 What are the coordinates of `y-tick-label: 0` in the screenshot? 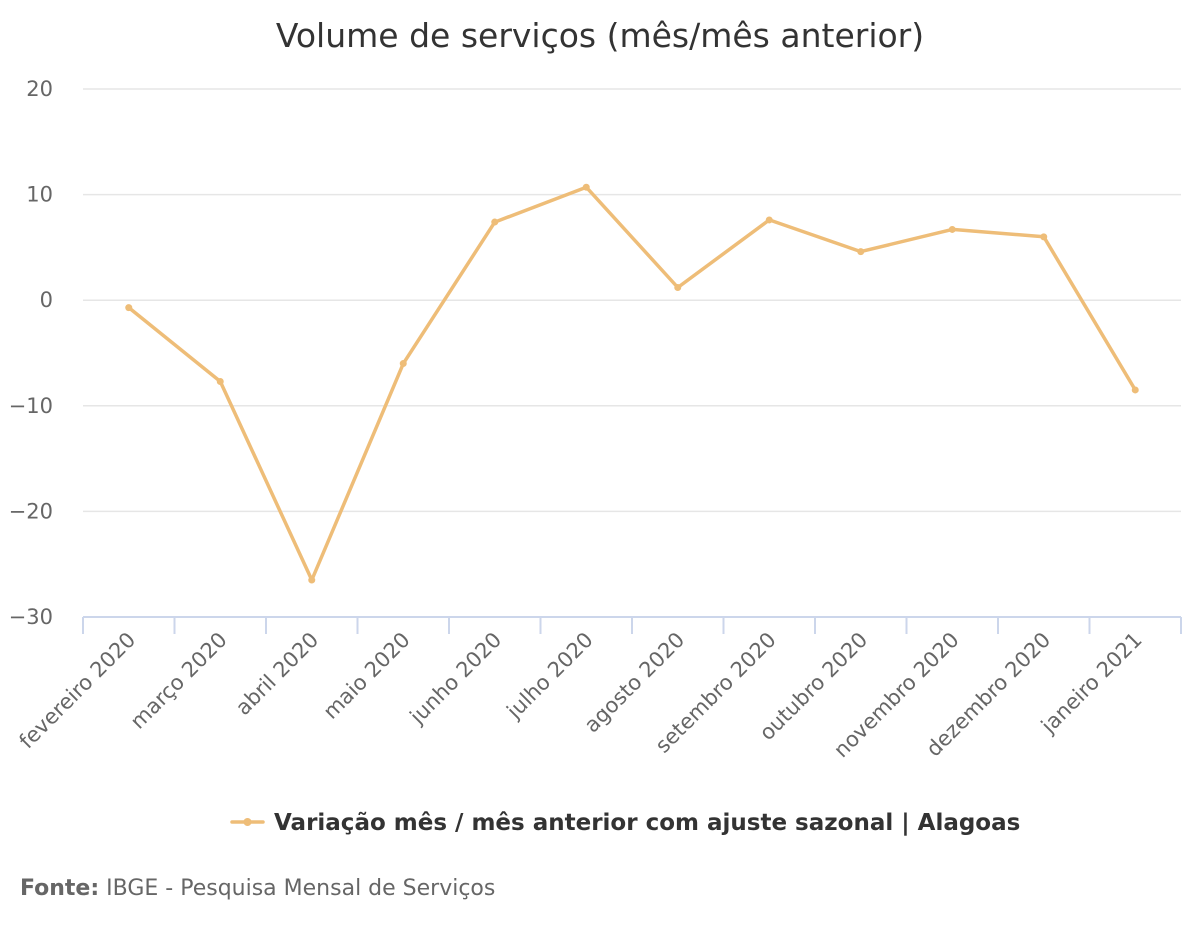 It's located at (46, 300).